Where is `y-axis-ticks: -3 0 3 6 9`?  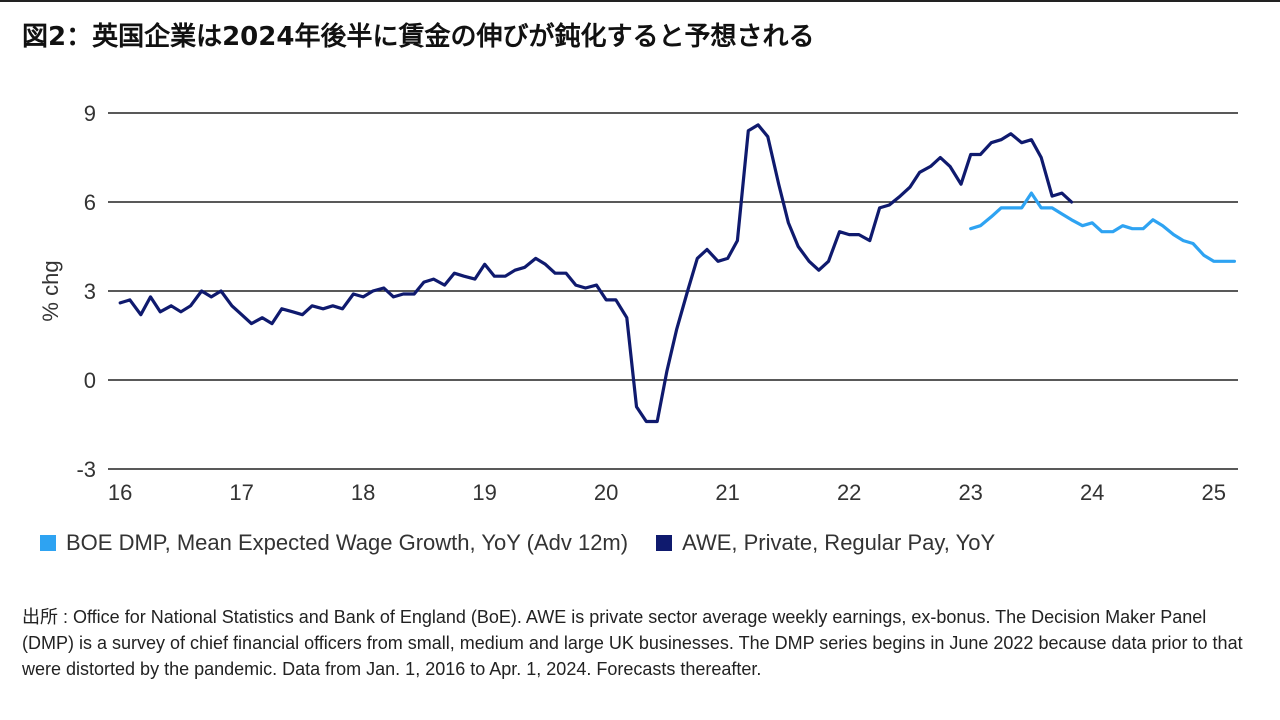
y-axis-ticks: -3 0 3 6 9 is located at coordinates (86, 291).